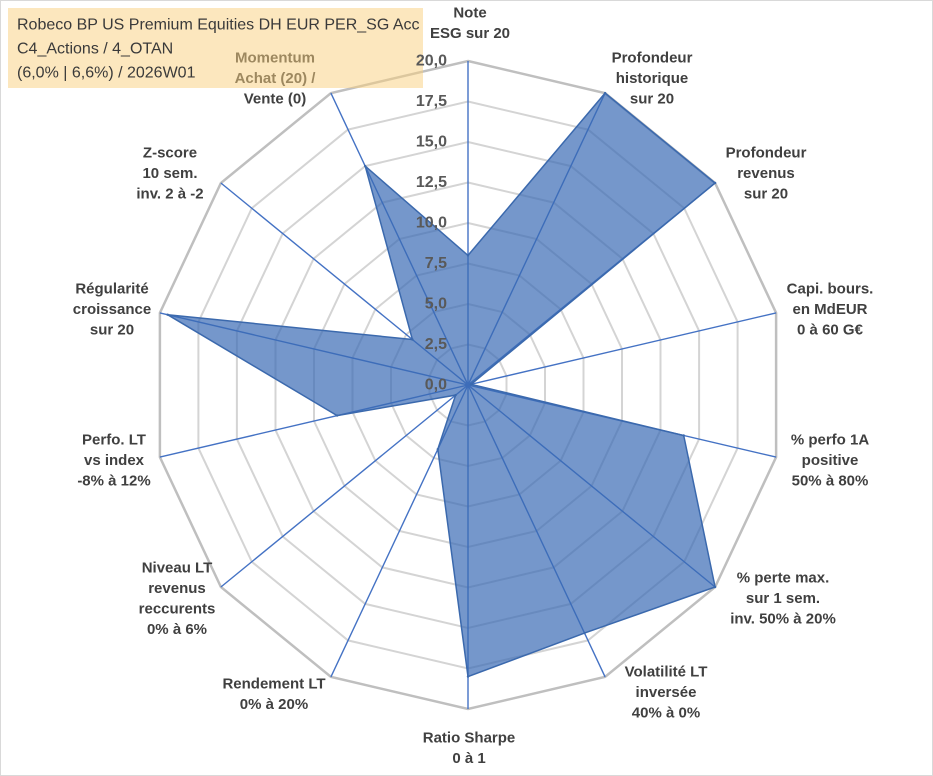  Describe the element at coordinates (783, 619) in the screenshot. I see `axis-label-line: inv. 50% à 20%` at that location.